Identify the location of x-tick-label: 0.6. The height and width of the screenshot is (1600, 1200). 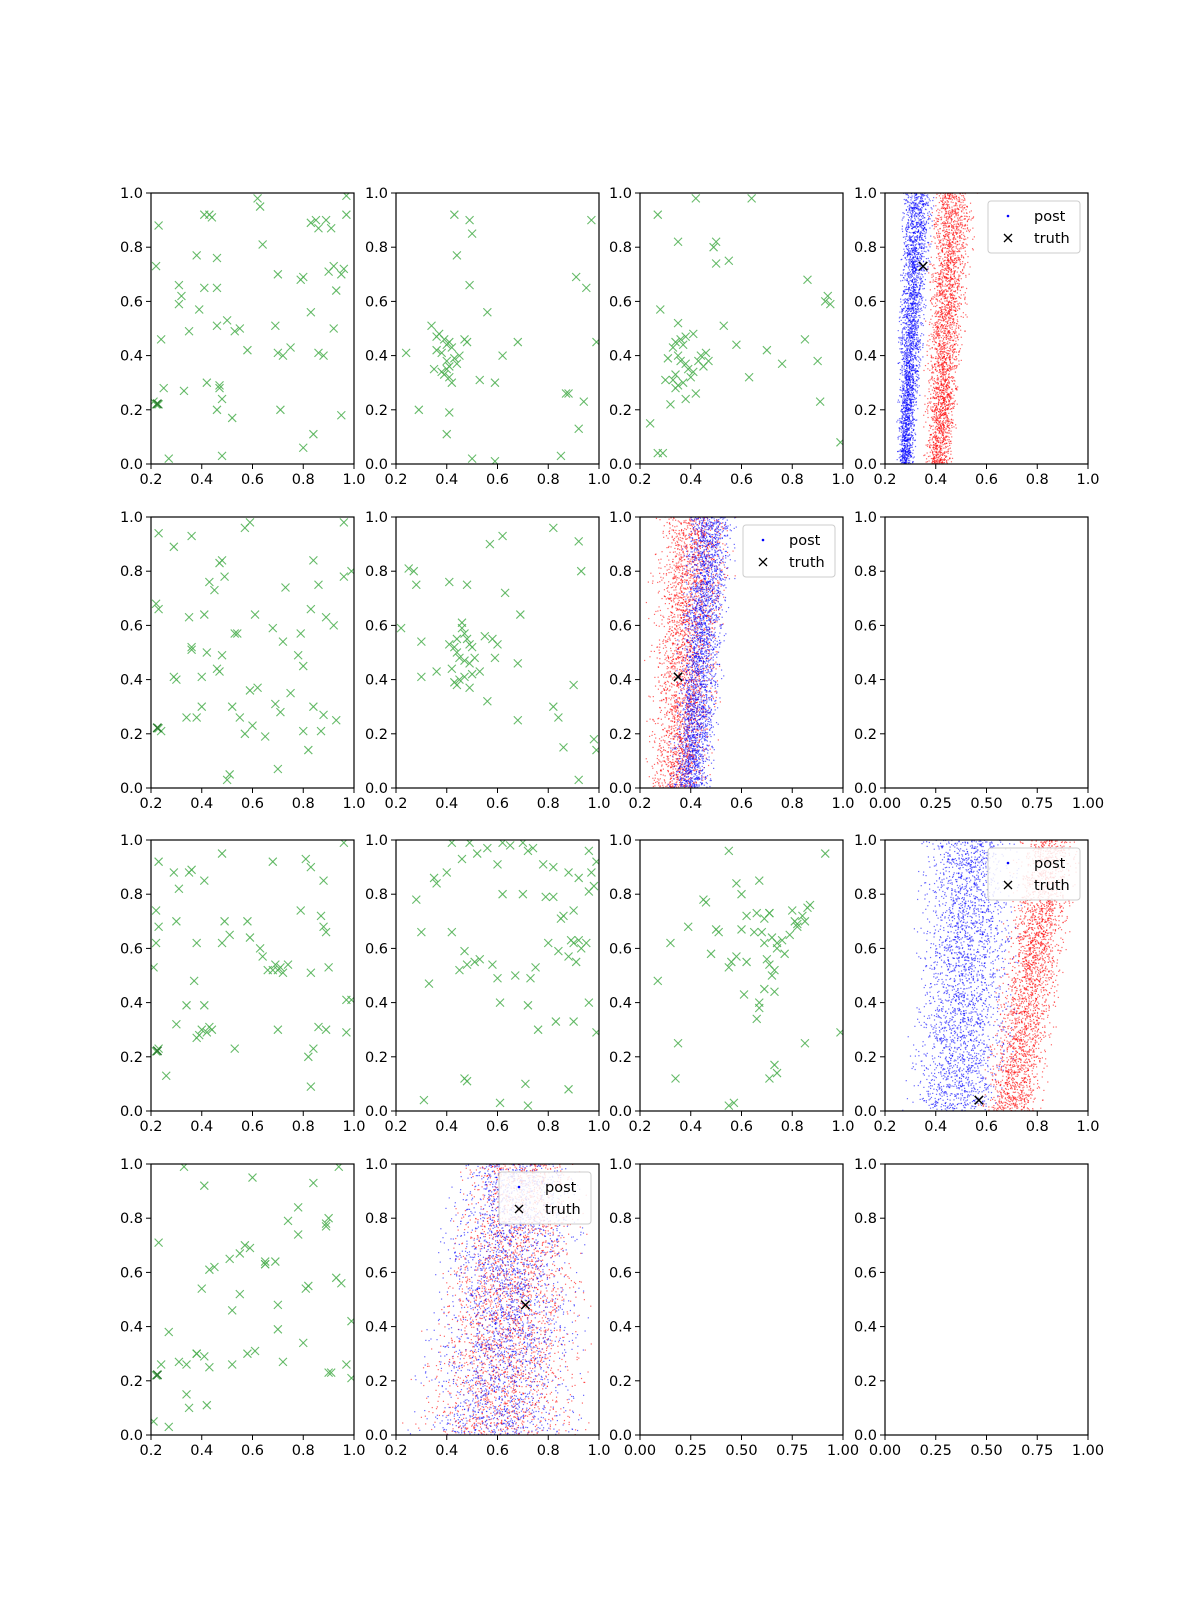
(741, 480).